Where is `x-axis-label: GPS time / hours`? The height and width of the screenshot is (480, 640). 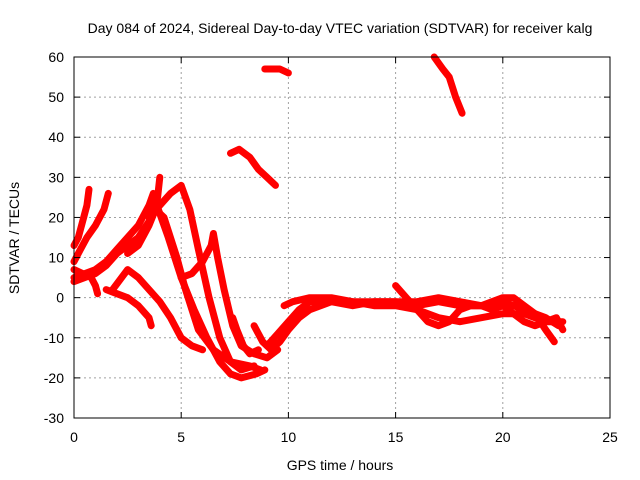
x-axis-label: GPS time / hours is located at coordinates (340, 465).